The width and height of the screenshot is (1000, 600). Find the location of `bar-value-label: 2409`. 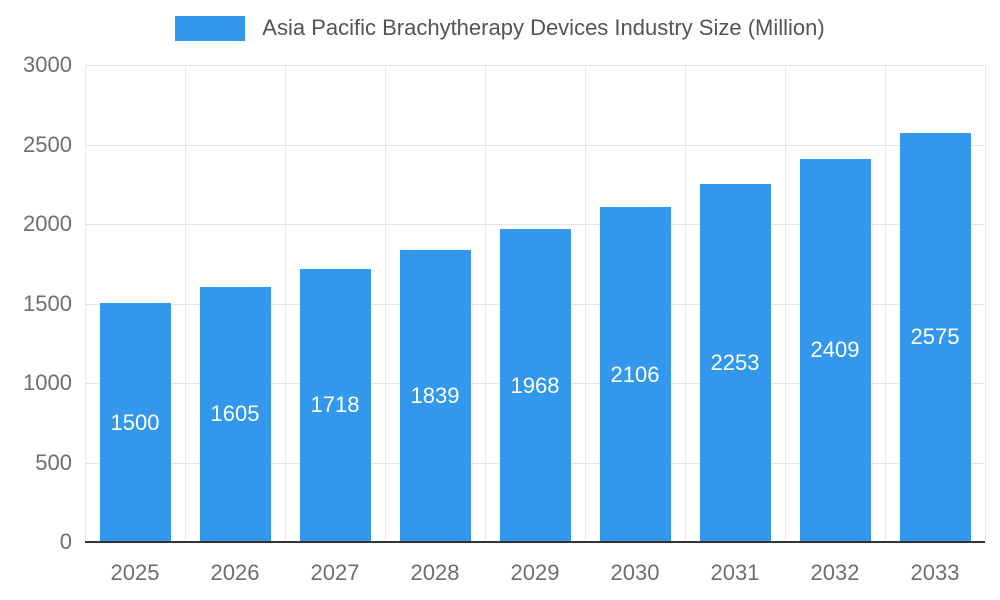

bar-value-label: 2409 is located at coordinates (835, 349).